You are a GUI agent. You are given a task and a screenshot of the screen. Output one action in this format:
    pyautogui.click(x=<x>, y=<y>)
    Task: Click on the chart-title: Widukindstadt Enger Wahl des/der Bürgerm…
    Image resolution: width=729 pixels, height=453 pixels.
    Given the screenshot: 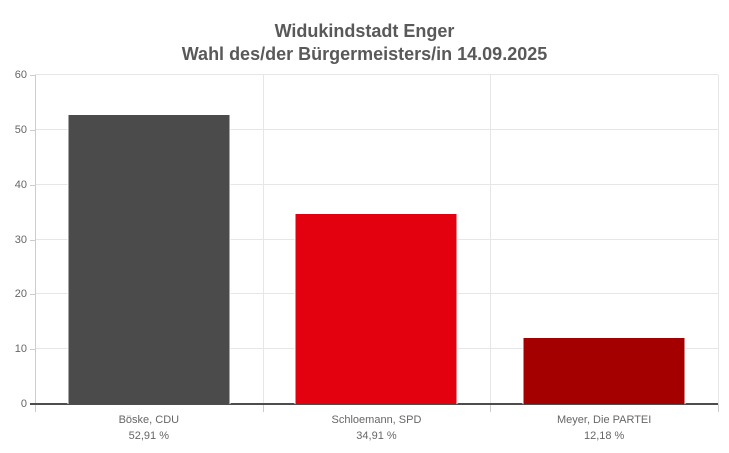 What is the action you would take?
    pyautogui.click(x=364, y=43)
    